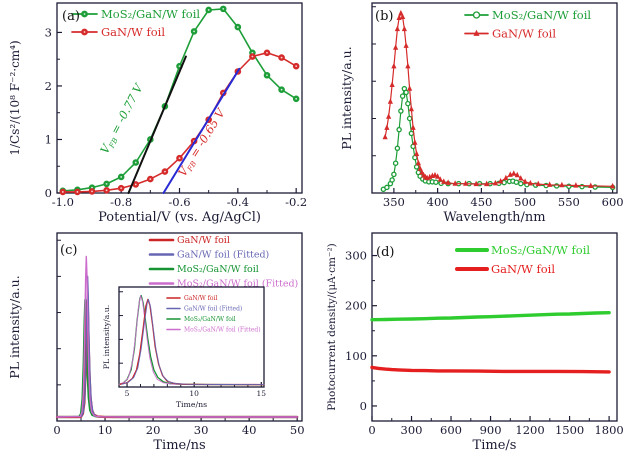  Describe the element at coordinates (438, 202) in the screenshot. I see `x-tick-label: 400` at that location.